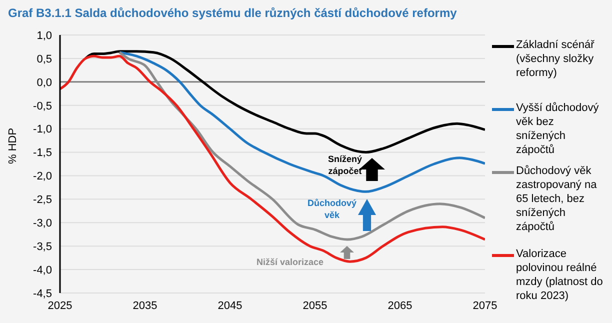  What do you see at coordinates (42, 106) in the screenshot?
I see `y-tick-label: -0,5` at bounding box center [42, 106].